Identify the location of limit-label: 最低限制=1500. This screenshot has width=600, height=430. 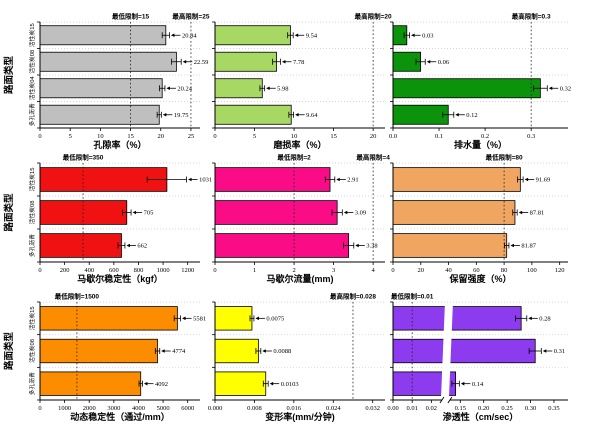
(77, 296).